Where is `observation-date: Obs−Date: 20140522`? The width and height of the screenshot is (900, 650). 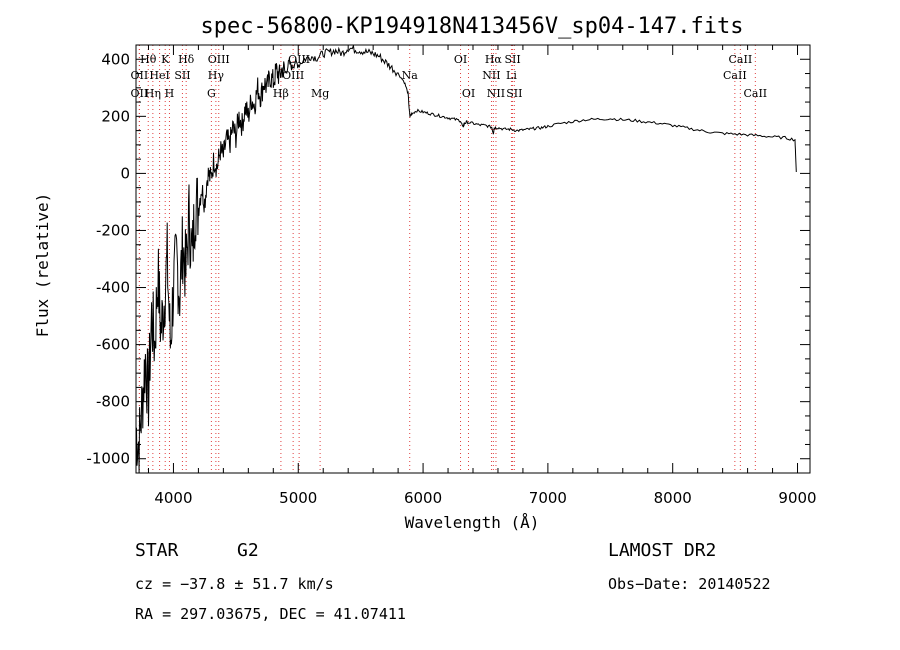
observation-date: Obs−Date: 20140522 is located at coordinates (689, 584).